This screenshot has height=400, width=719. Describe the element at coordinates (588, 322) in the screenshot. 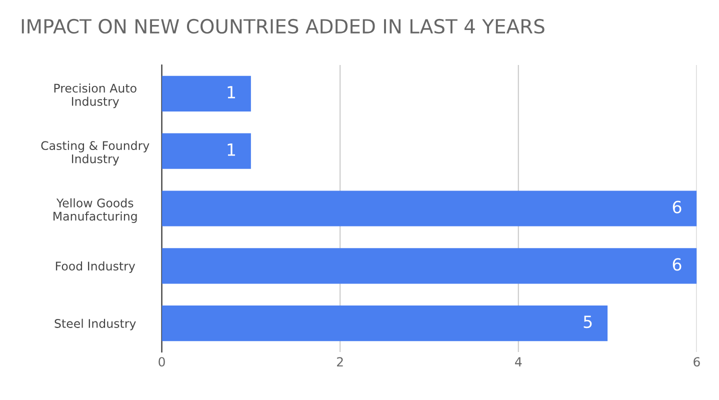

I see `data-label: 5` at that location.